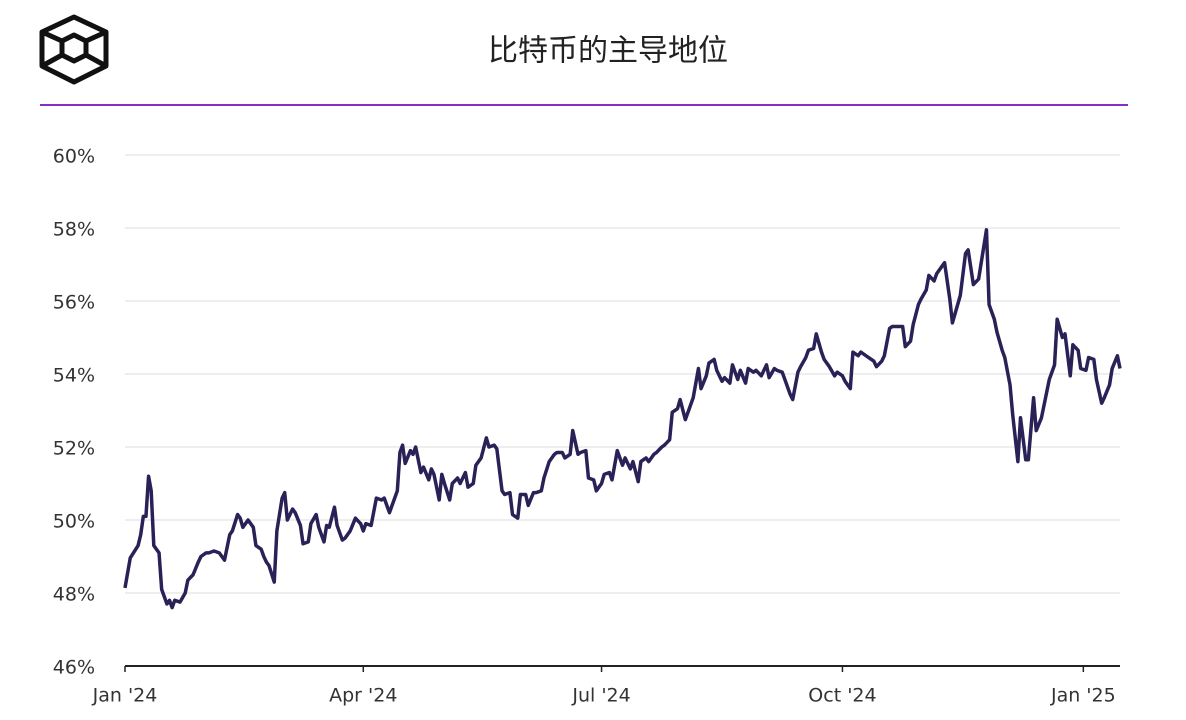  What do you see at coordinates (74, 668) in the screenshot?
I see `y-tick-label: 46%` at bounding box center [74, 668].